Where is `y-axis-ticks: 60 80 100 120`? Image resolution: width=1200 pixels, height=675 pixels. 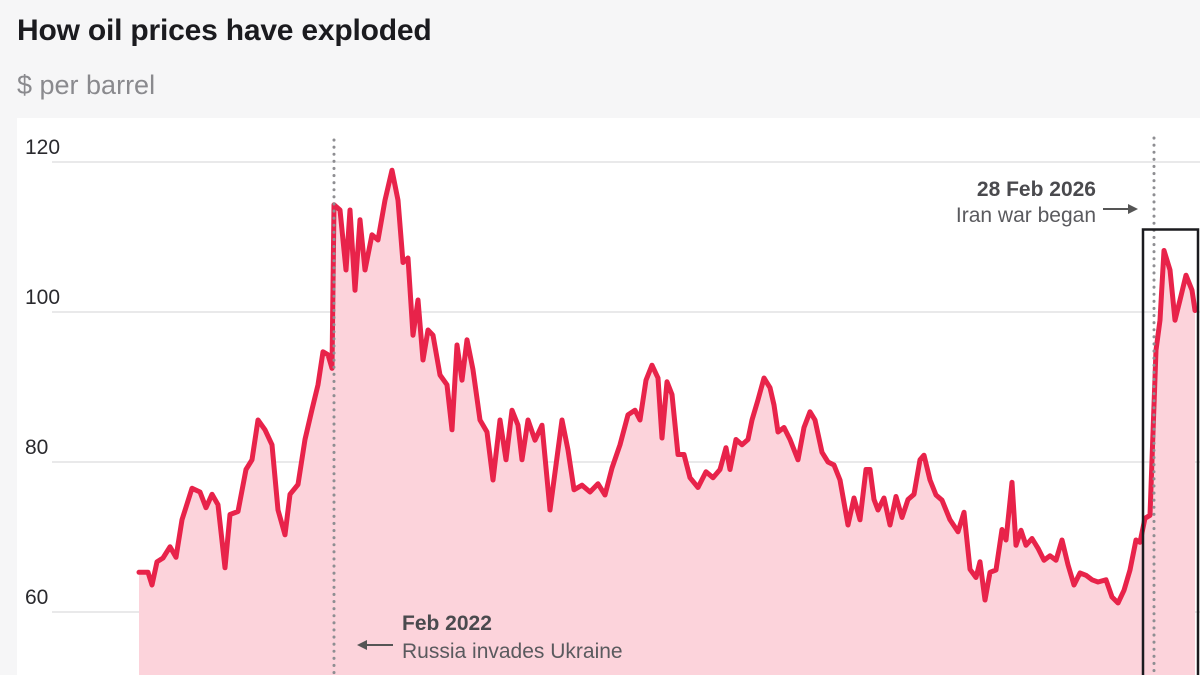 y-axis-ticks: 60 80 100 120 is located at coordinates (42, 372).